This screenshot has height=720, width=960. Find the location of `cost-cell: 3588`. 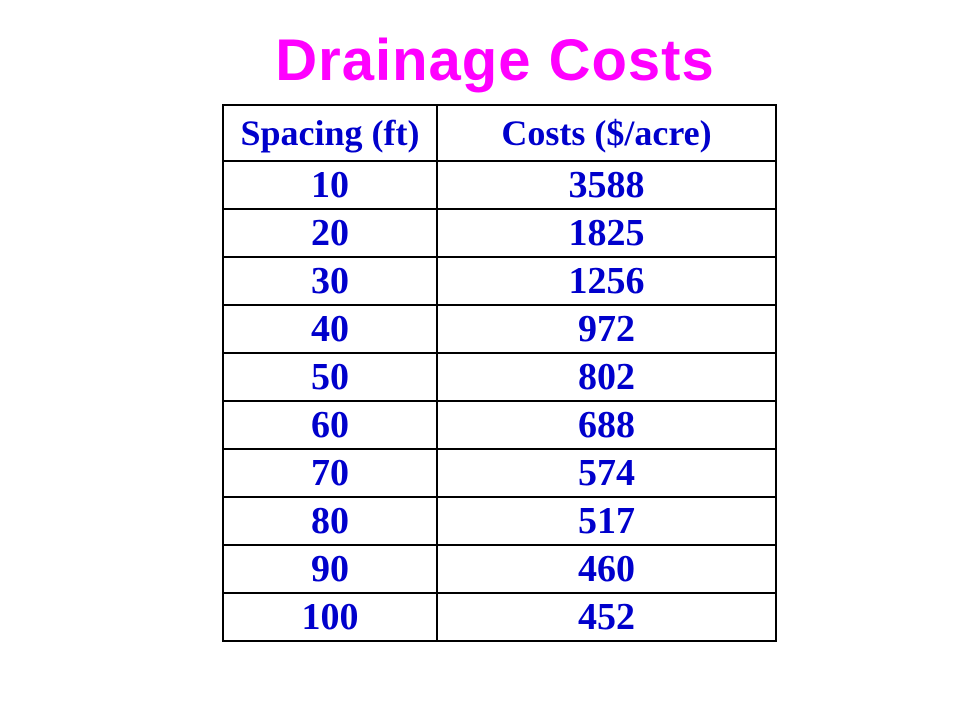

cost-cell: 3588 is located at coordinates (606, 185).